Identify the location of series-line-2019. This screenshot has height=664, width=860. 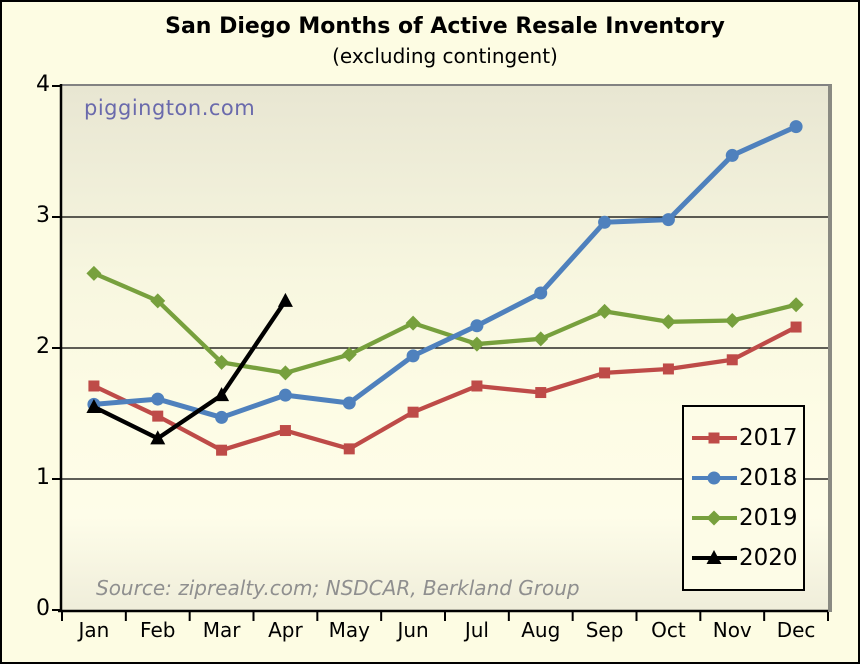
(445, 323).